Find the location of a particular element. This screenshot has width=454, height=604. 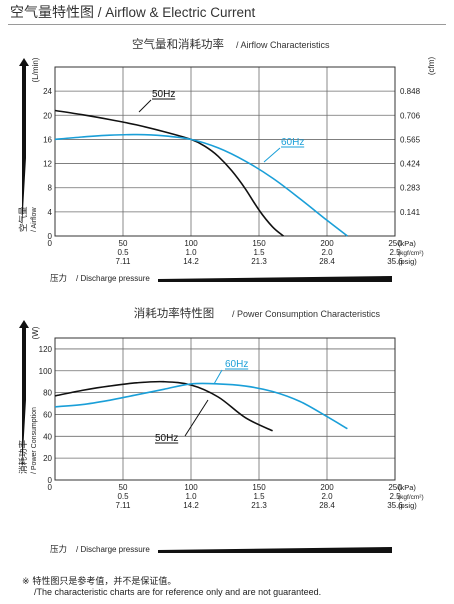

chart-2-series-60hz-line is located at coordinates (201, 406).